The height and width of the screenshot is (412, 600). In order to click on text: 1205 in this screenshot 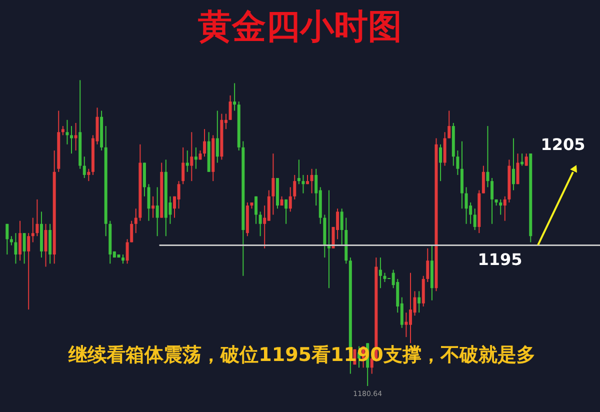, I will do `click(563, 144)`.